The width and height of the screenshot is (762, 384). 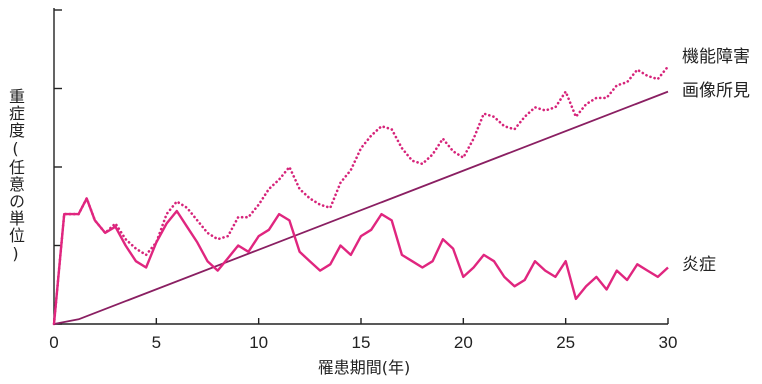 What do you see at coordinates (668, 342) in the screenshot?
I see `x-tick-label-6: 30` at bounding box center [668, 342].